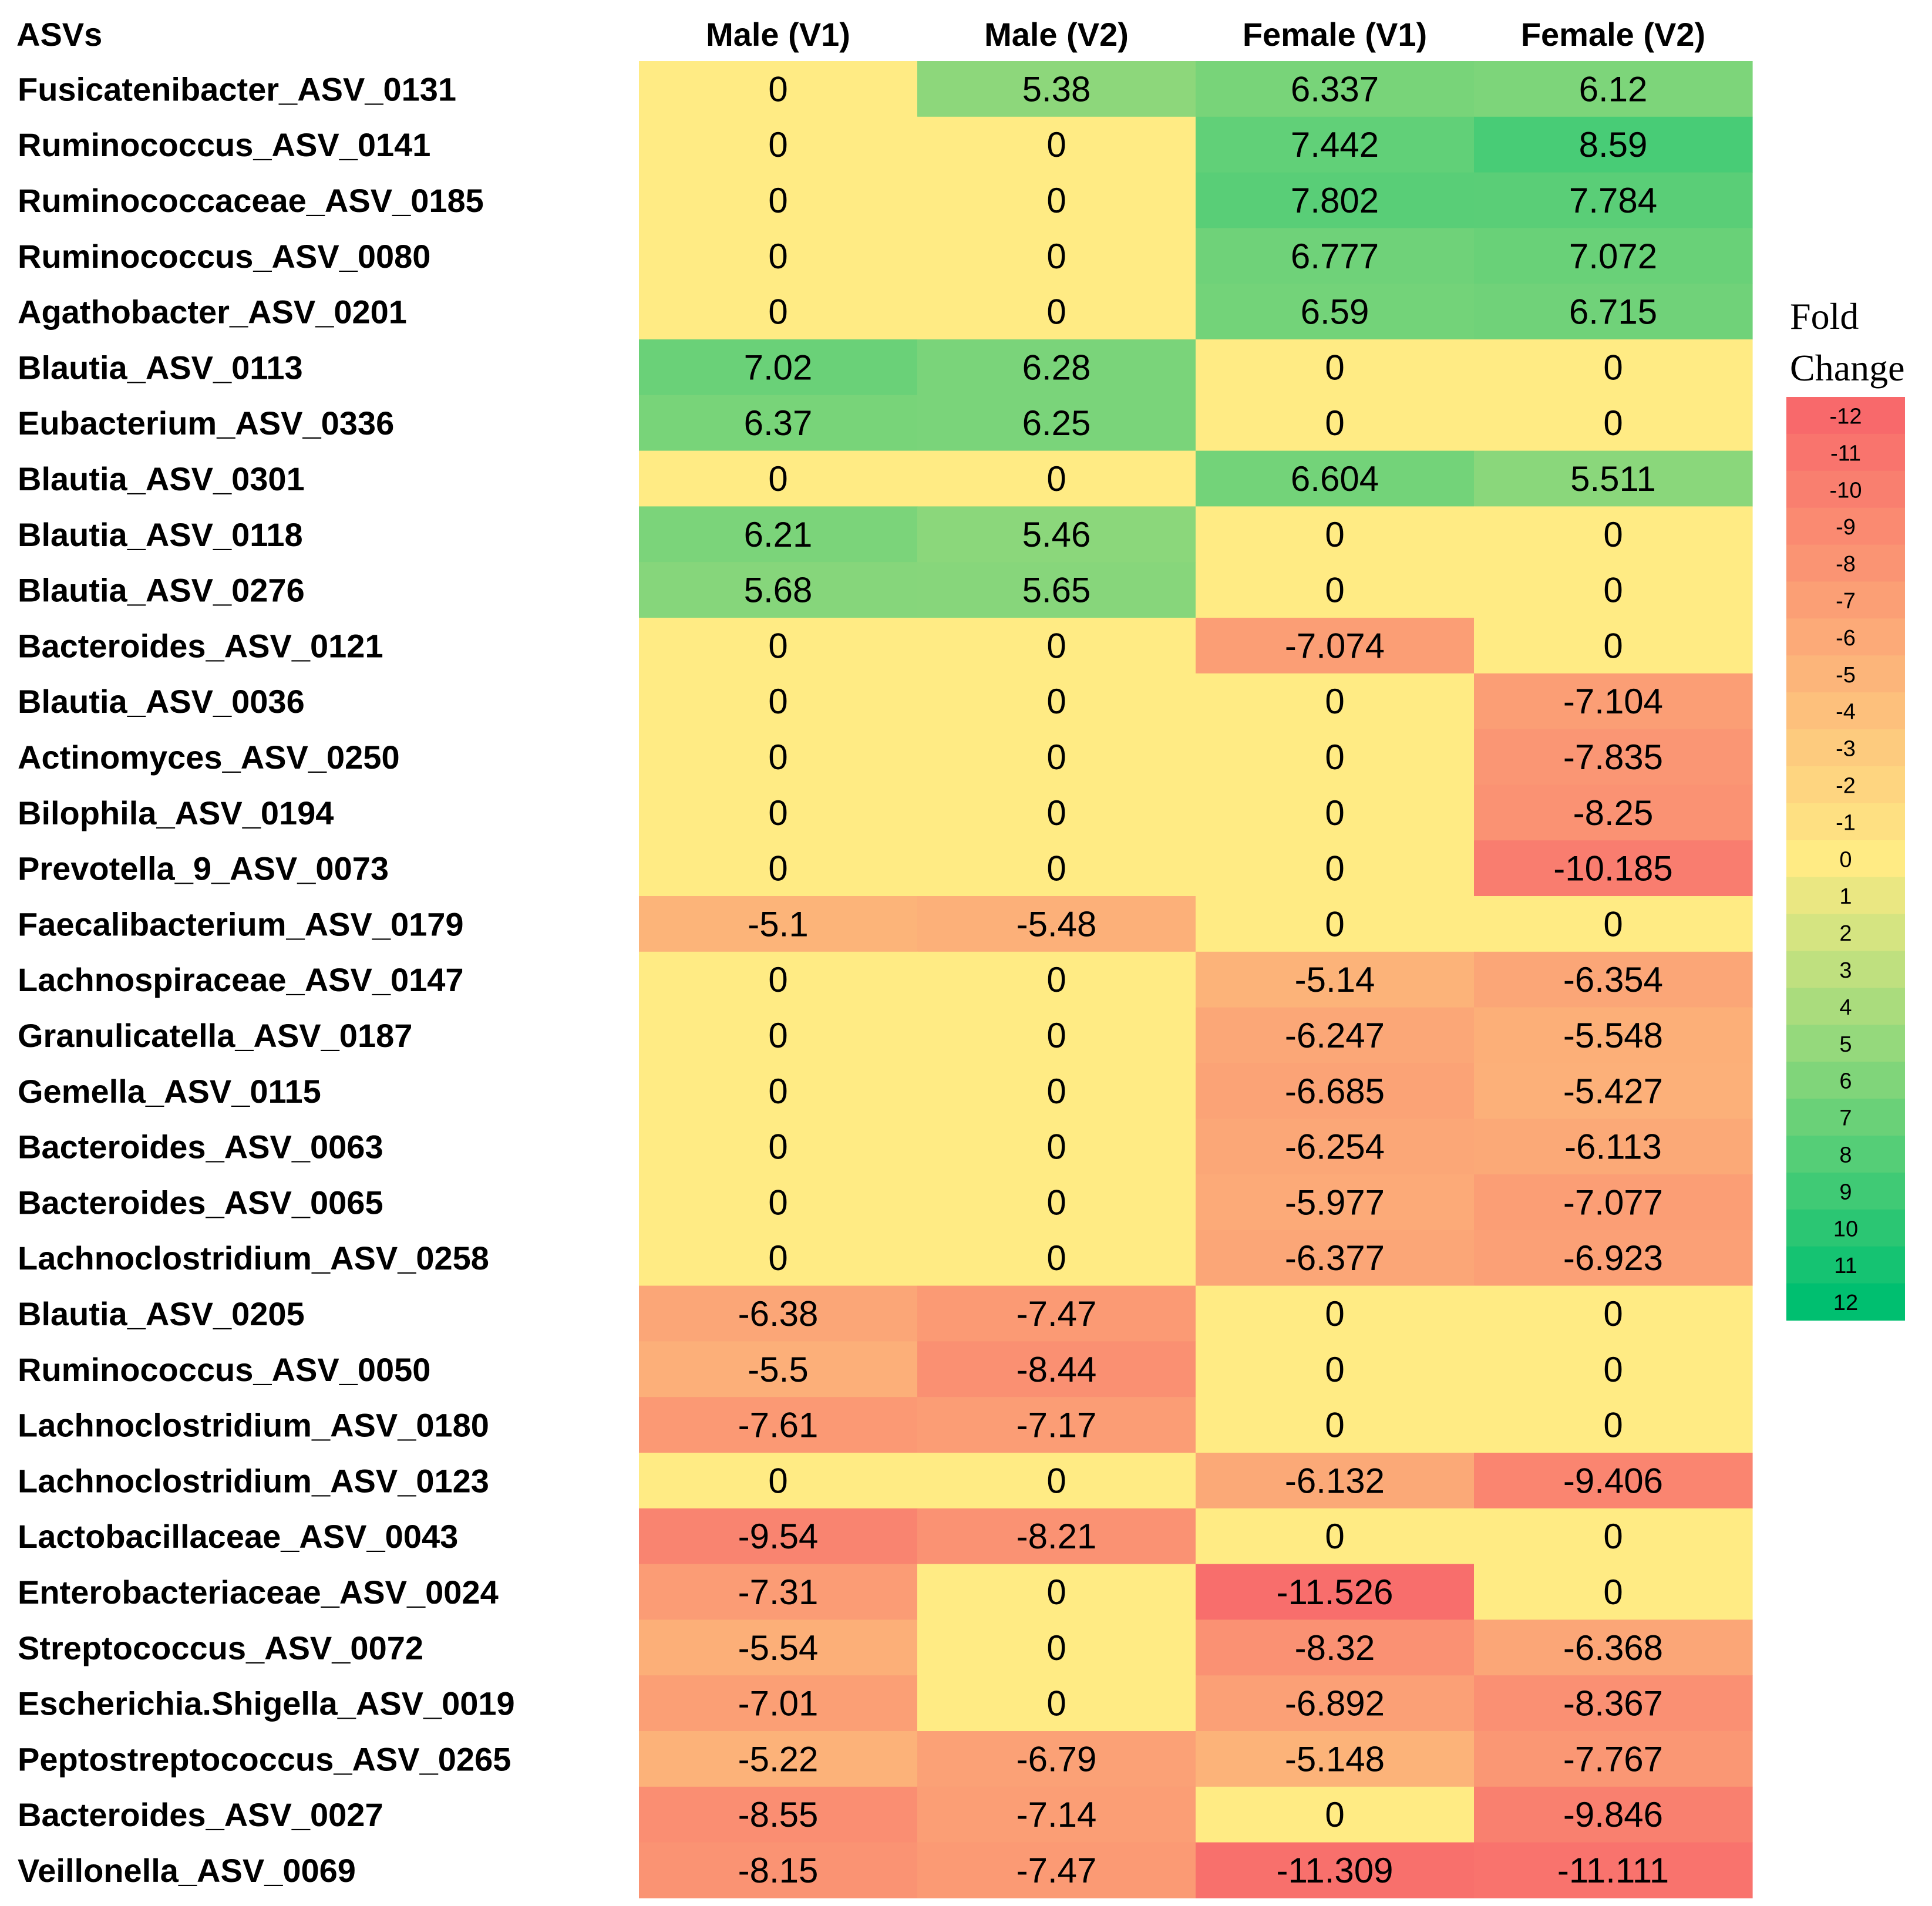  Describe the element at coordinates (1335, 1035) in the screenshot. I see `cell-value: -6.247` at that location.